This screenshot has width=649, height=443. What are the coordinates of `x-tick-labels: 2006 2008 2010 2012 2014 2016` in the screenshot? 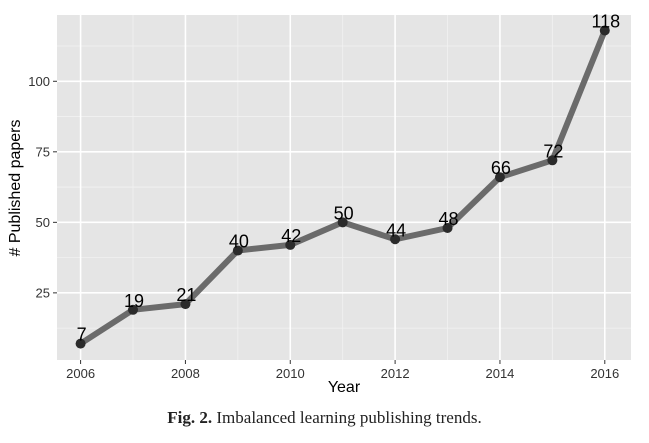 It's located at (342, 373).